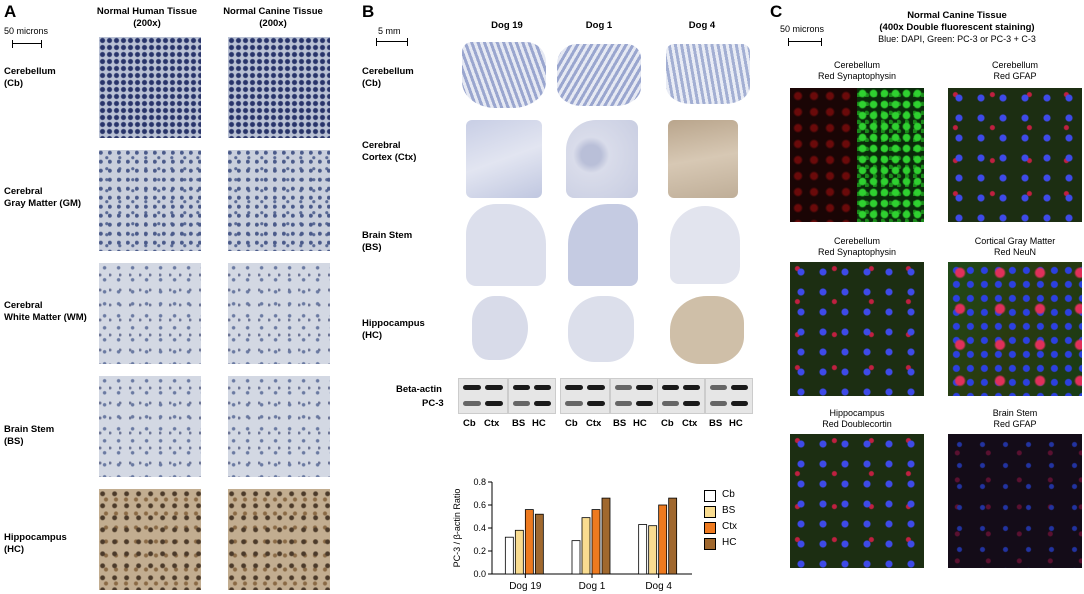 This screenshot has height=594, width=1084. Describe the element at coordinates (596, 542) in the screenshot. I see `bar-dog-1-ctx` at that location.